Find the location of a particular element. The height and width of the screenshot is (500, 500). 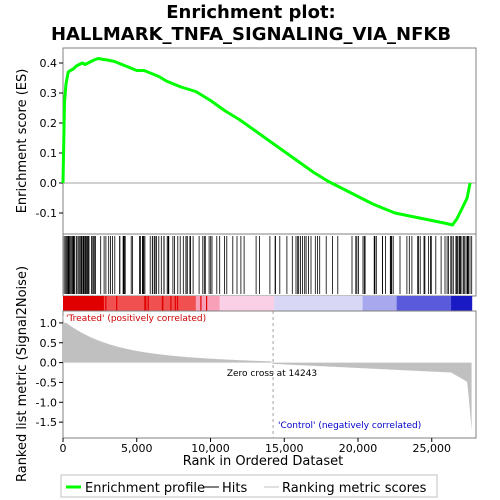

es-y-tick-label: 0.4 is located at coordinates (49, 63).